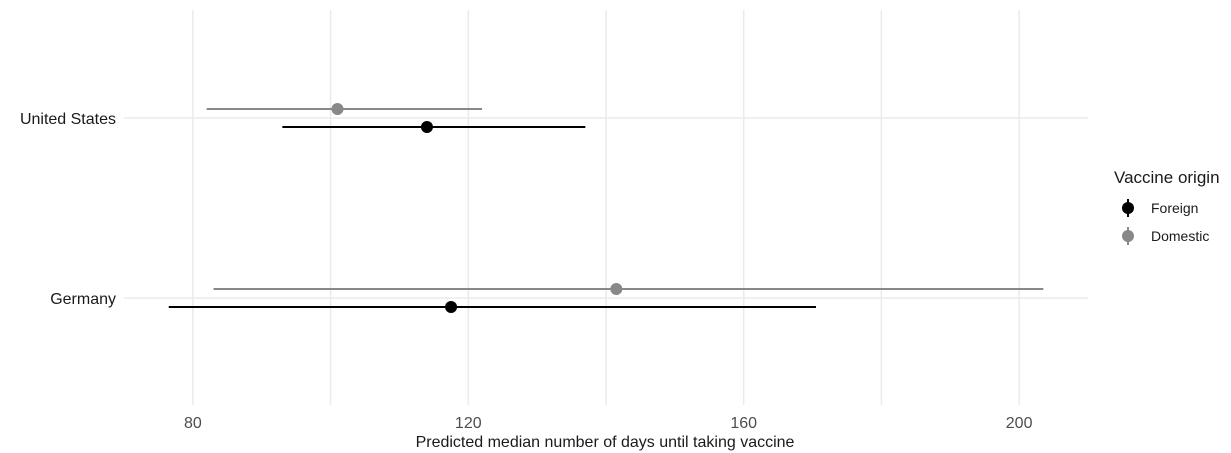 This screenshot has width=1231, height=453. I want to click on legend-label-domestic: Domestic, so click(1180, 236).